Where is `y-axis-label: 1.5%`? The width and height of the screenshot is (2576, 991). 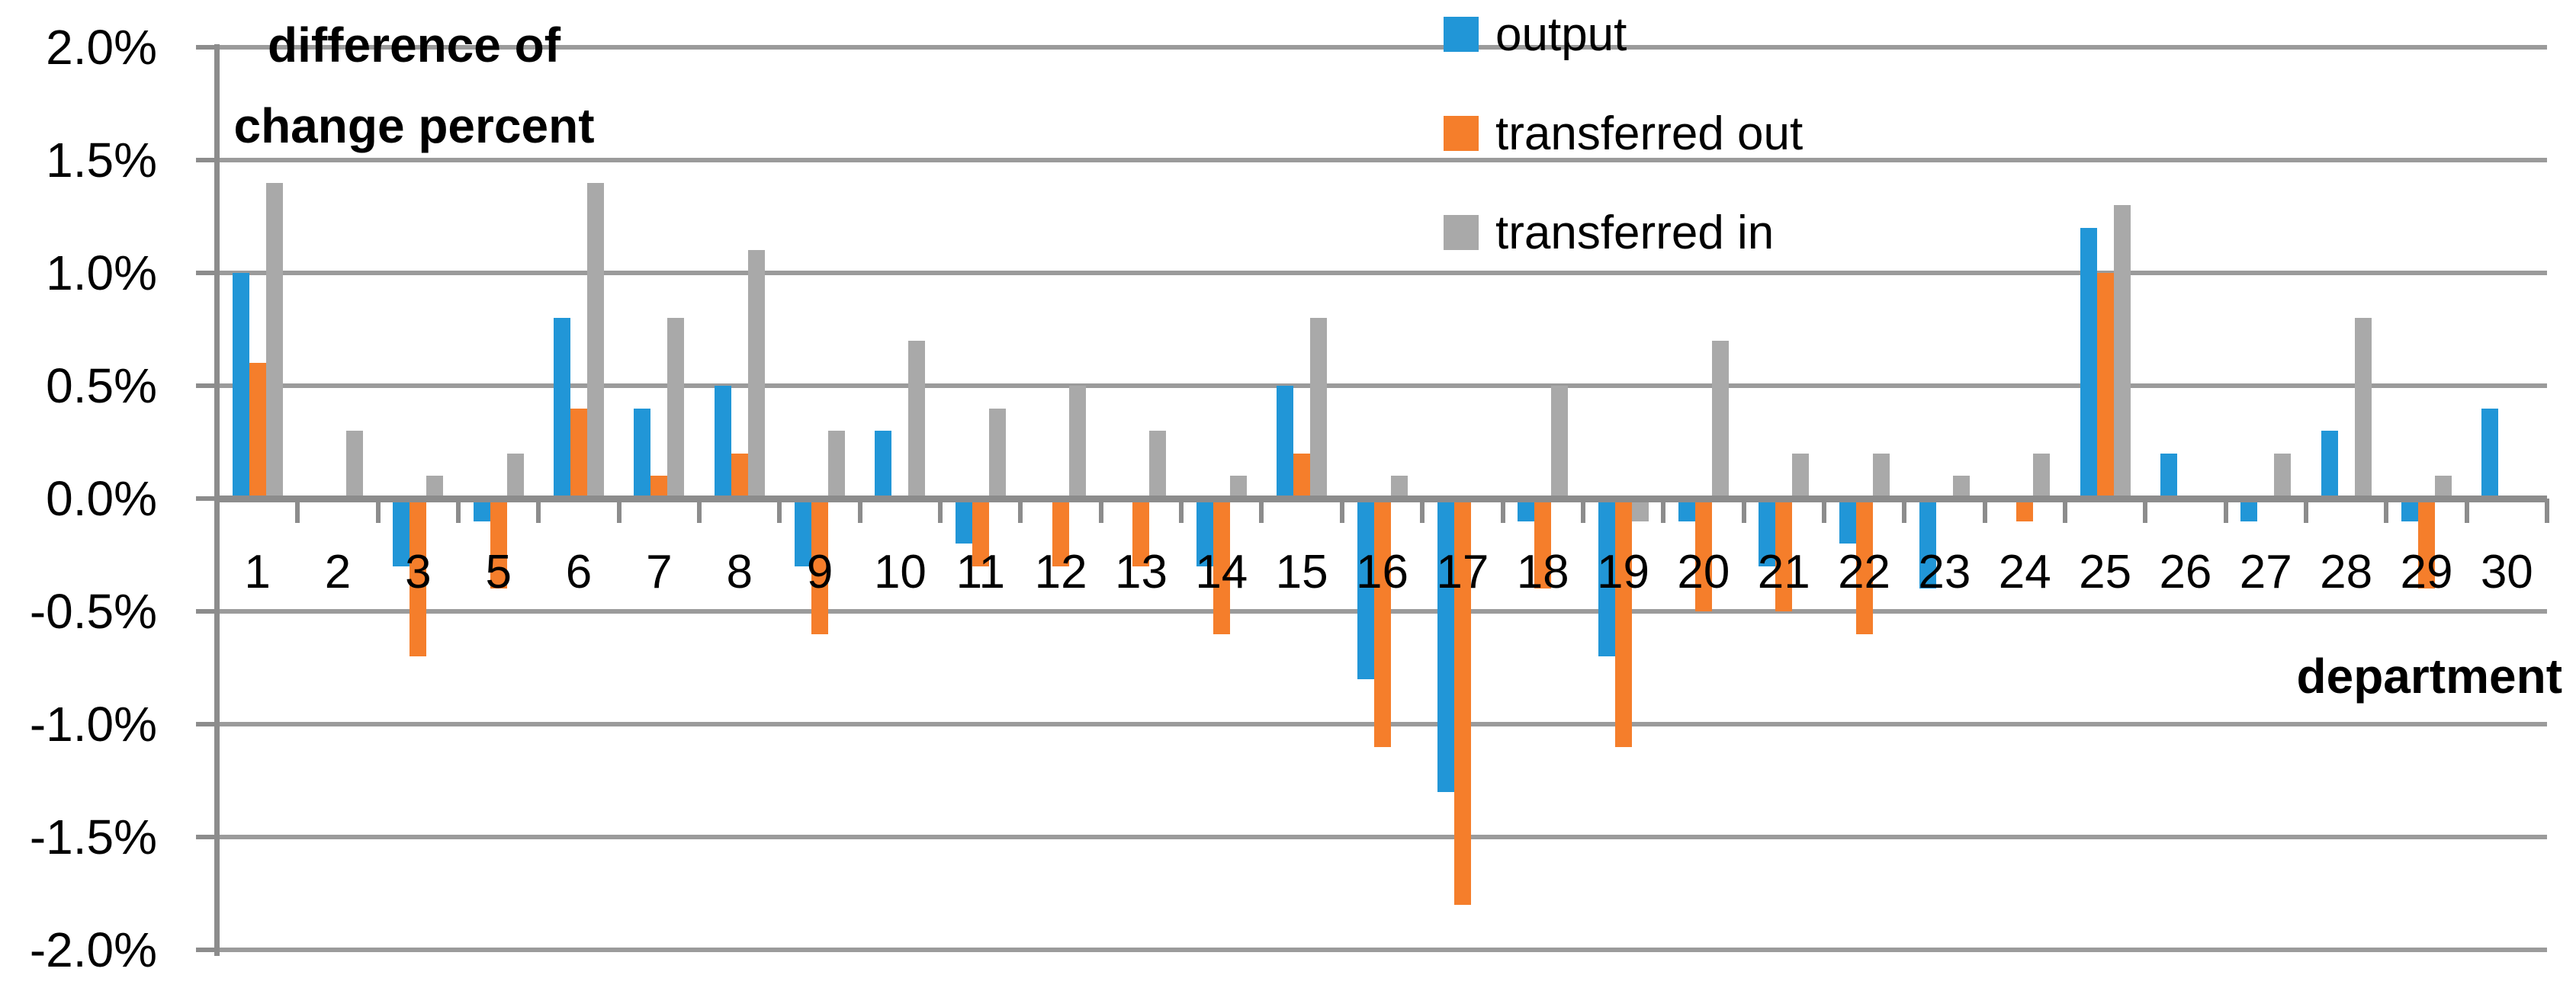
y-axis-label: 1.5% is located at coordinates (101, 161).